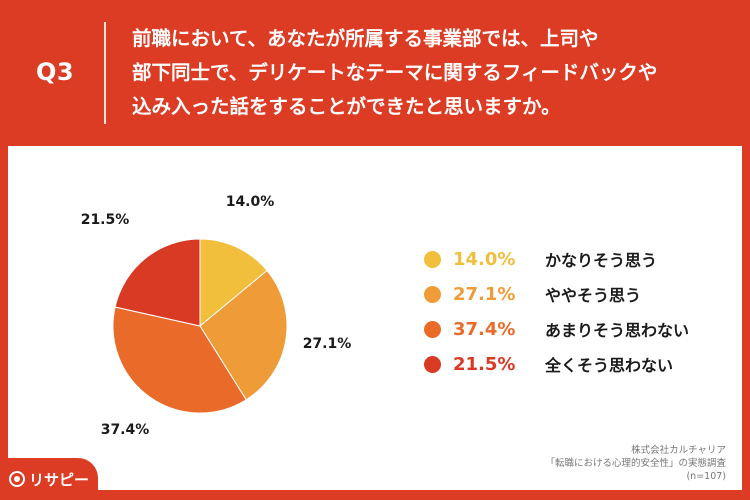  I want to click on header-divider, so click(105, 73).